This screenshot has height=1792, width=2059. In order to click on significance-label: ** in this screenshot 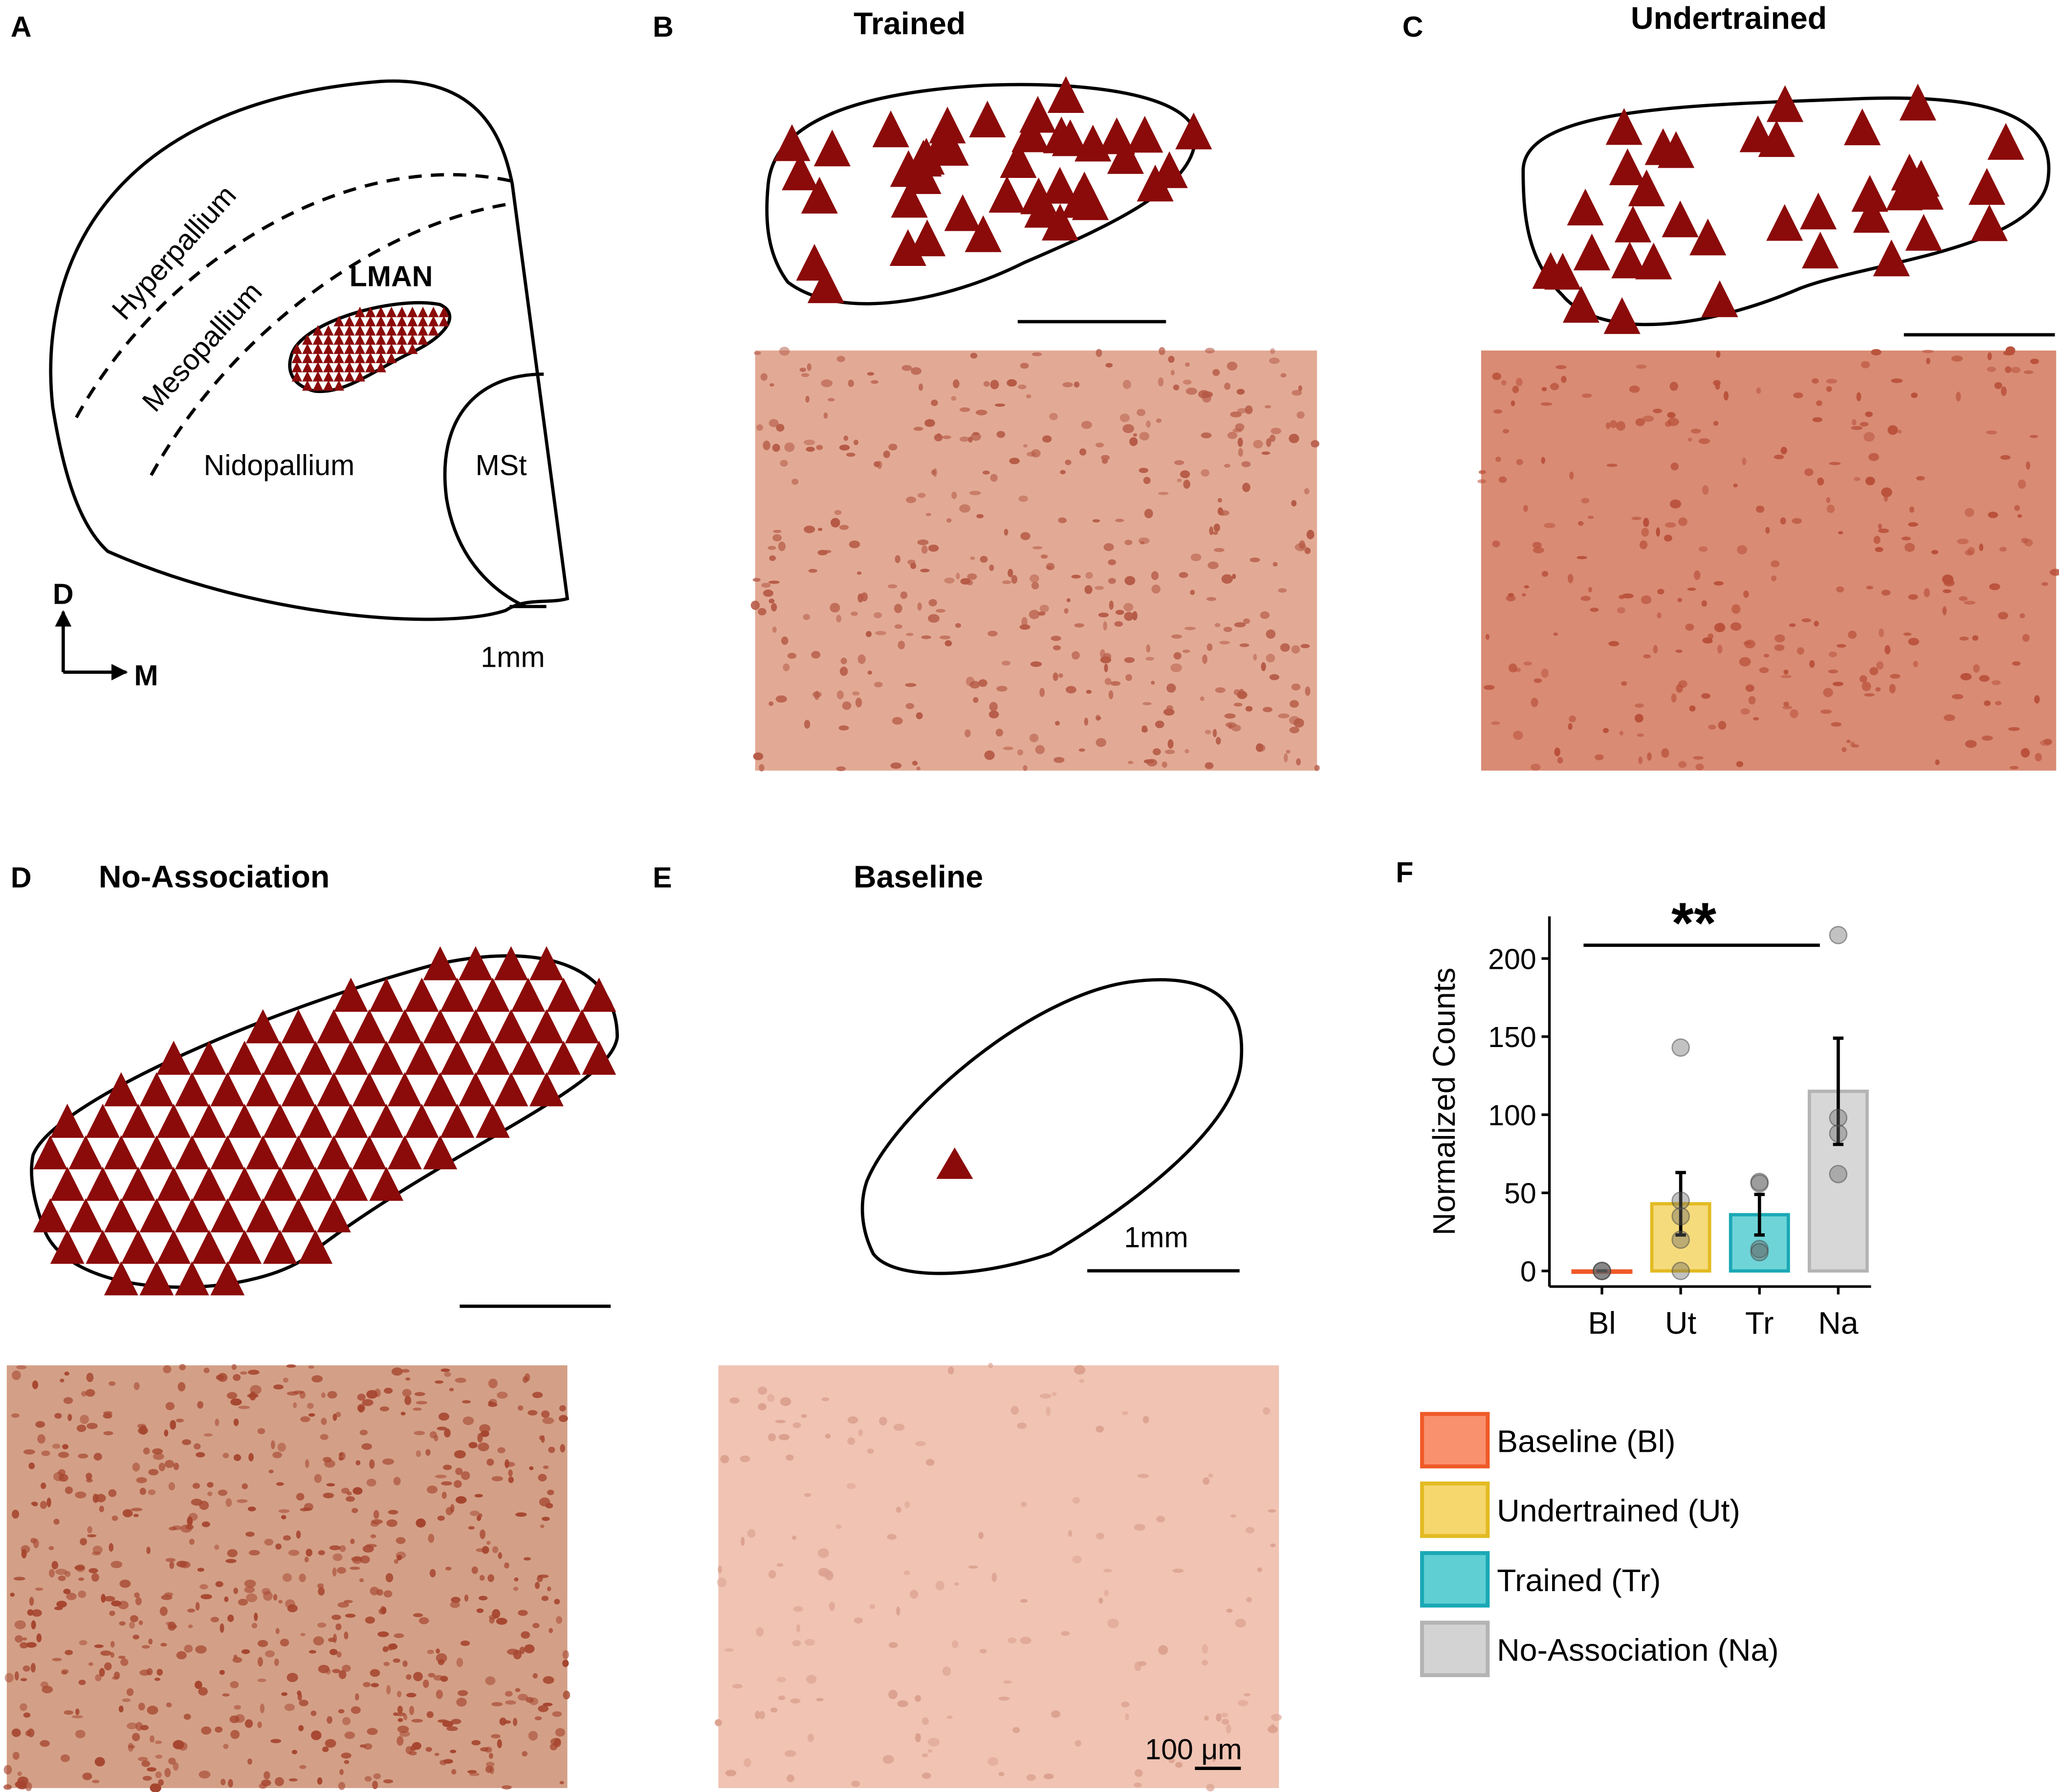, I will do `click(1693, 923)`.